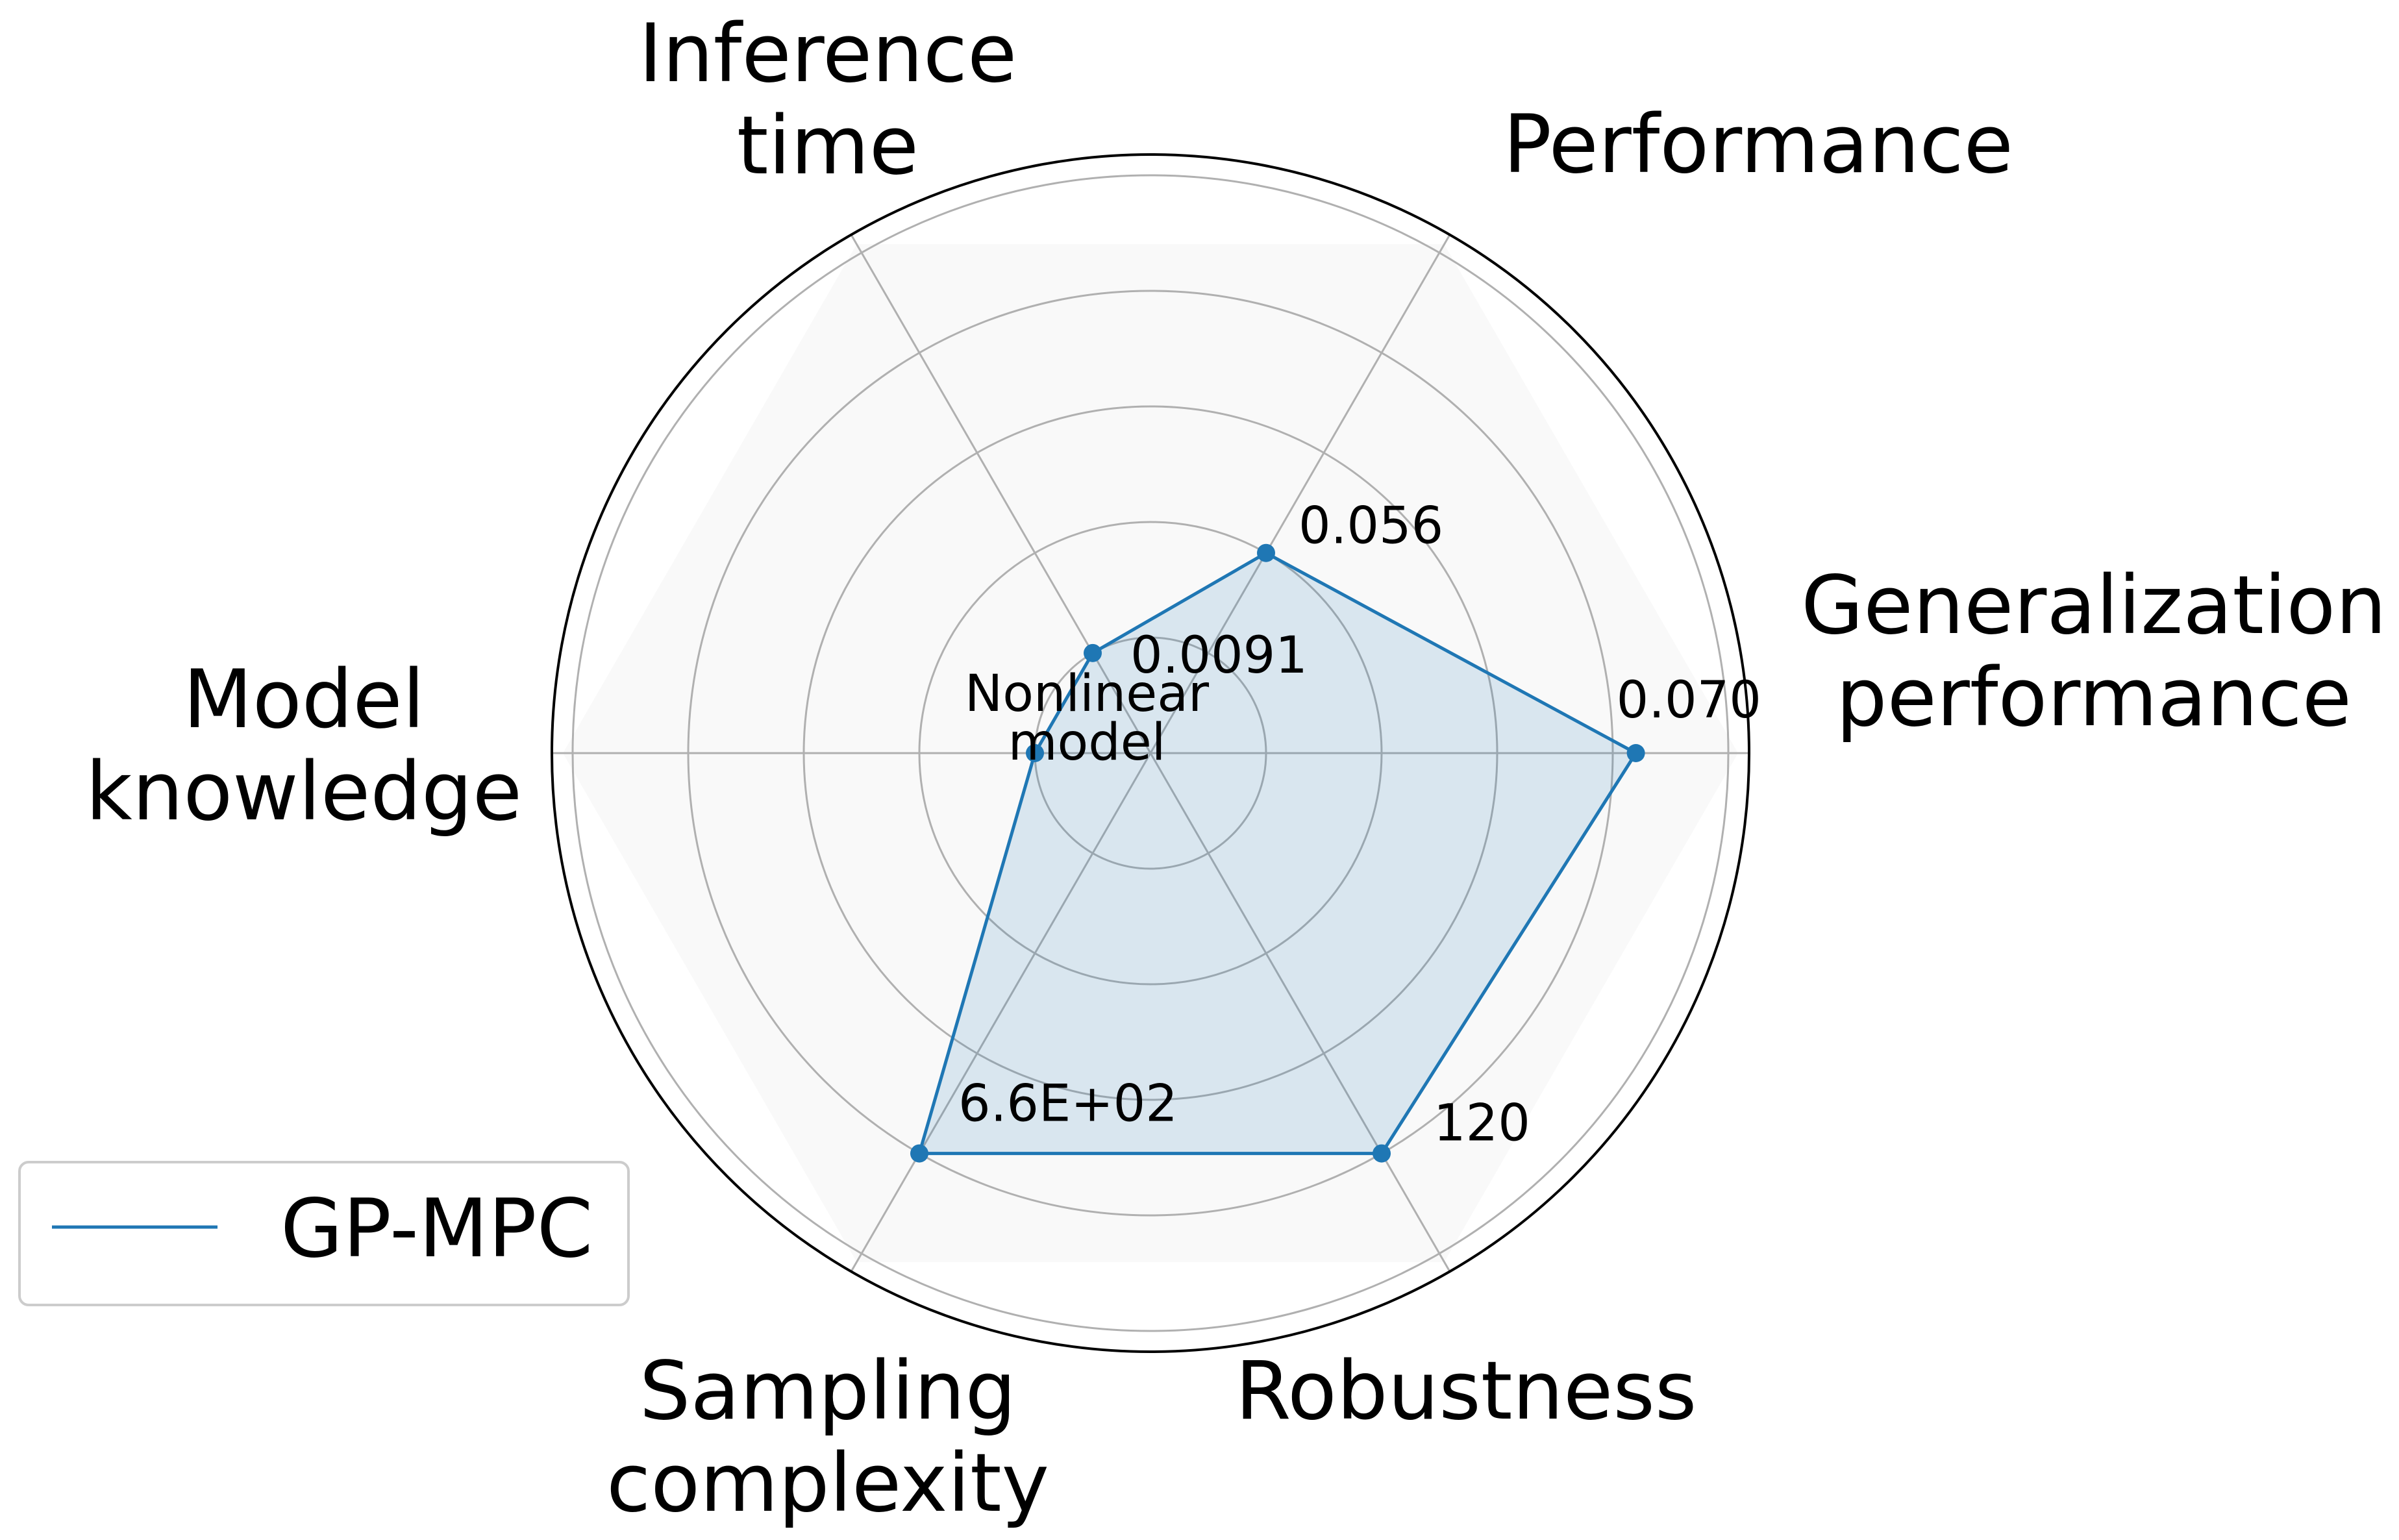 This screenshot has height=1540, width=2399. Describe the element at coordinates (1087, 743) in the screenshot. I see `value-label-line: model` at that location.